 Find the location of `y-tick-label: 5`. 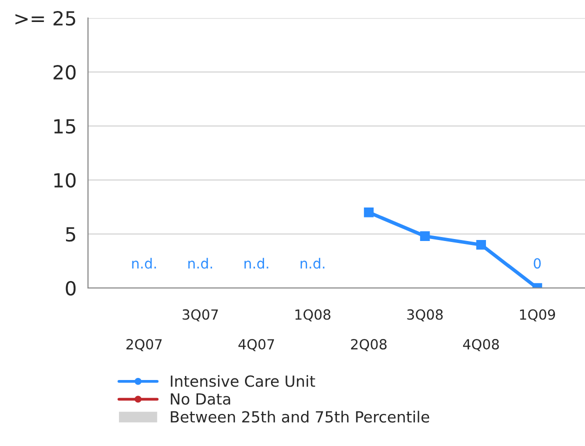

y-tick-label: 5 is located at coordinates (71, 234).